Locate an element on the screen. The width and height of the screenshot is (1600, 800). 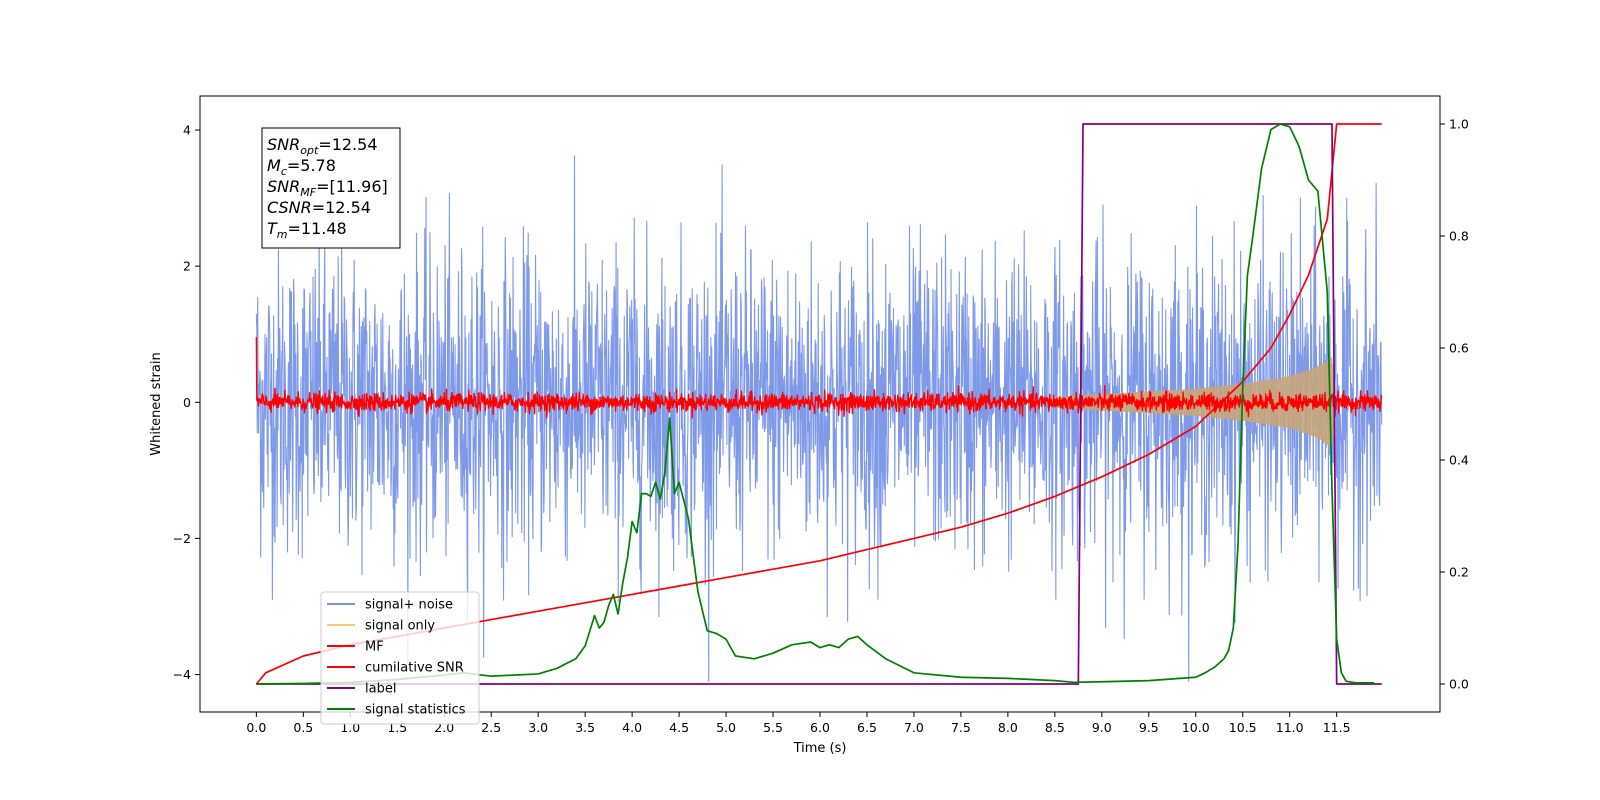
x-tick-label: 11.0 is located at coordinates (1290, 727).